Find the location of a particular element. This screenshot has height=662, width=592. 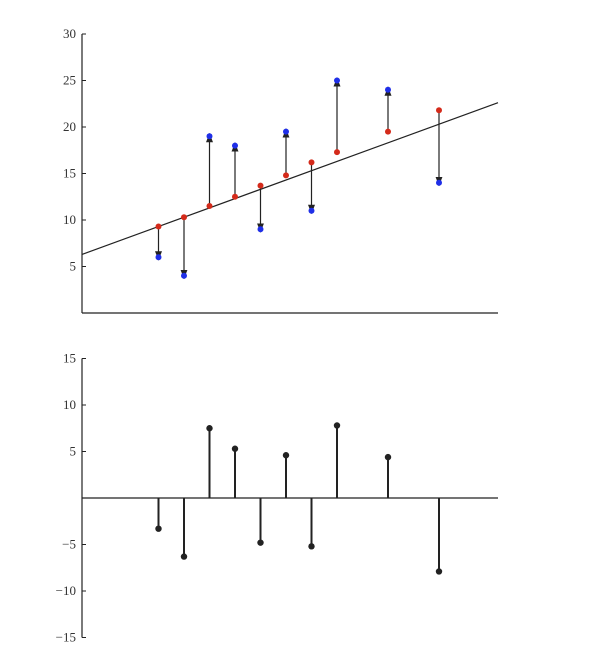

y-tick-label: 20 is located at coordinates (69, 126).